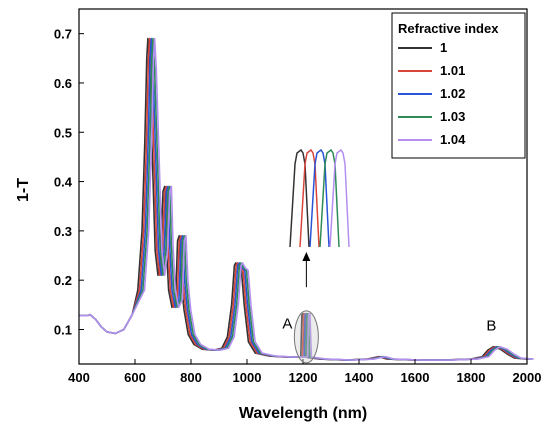 The height and width of the screenshot is (439, 550). I want to click on y-tick-label: 0.2, so click(63, 280).